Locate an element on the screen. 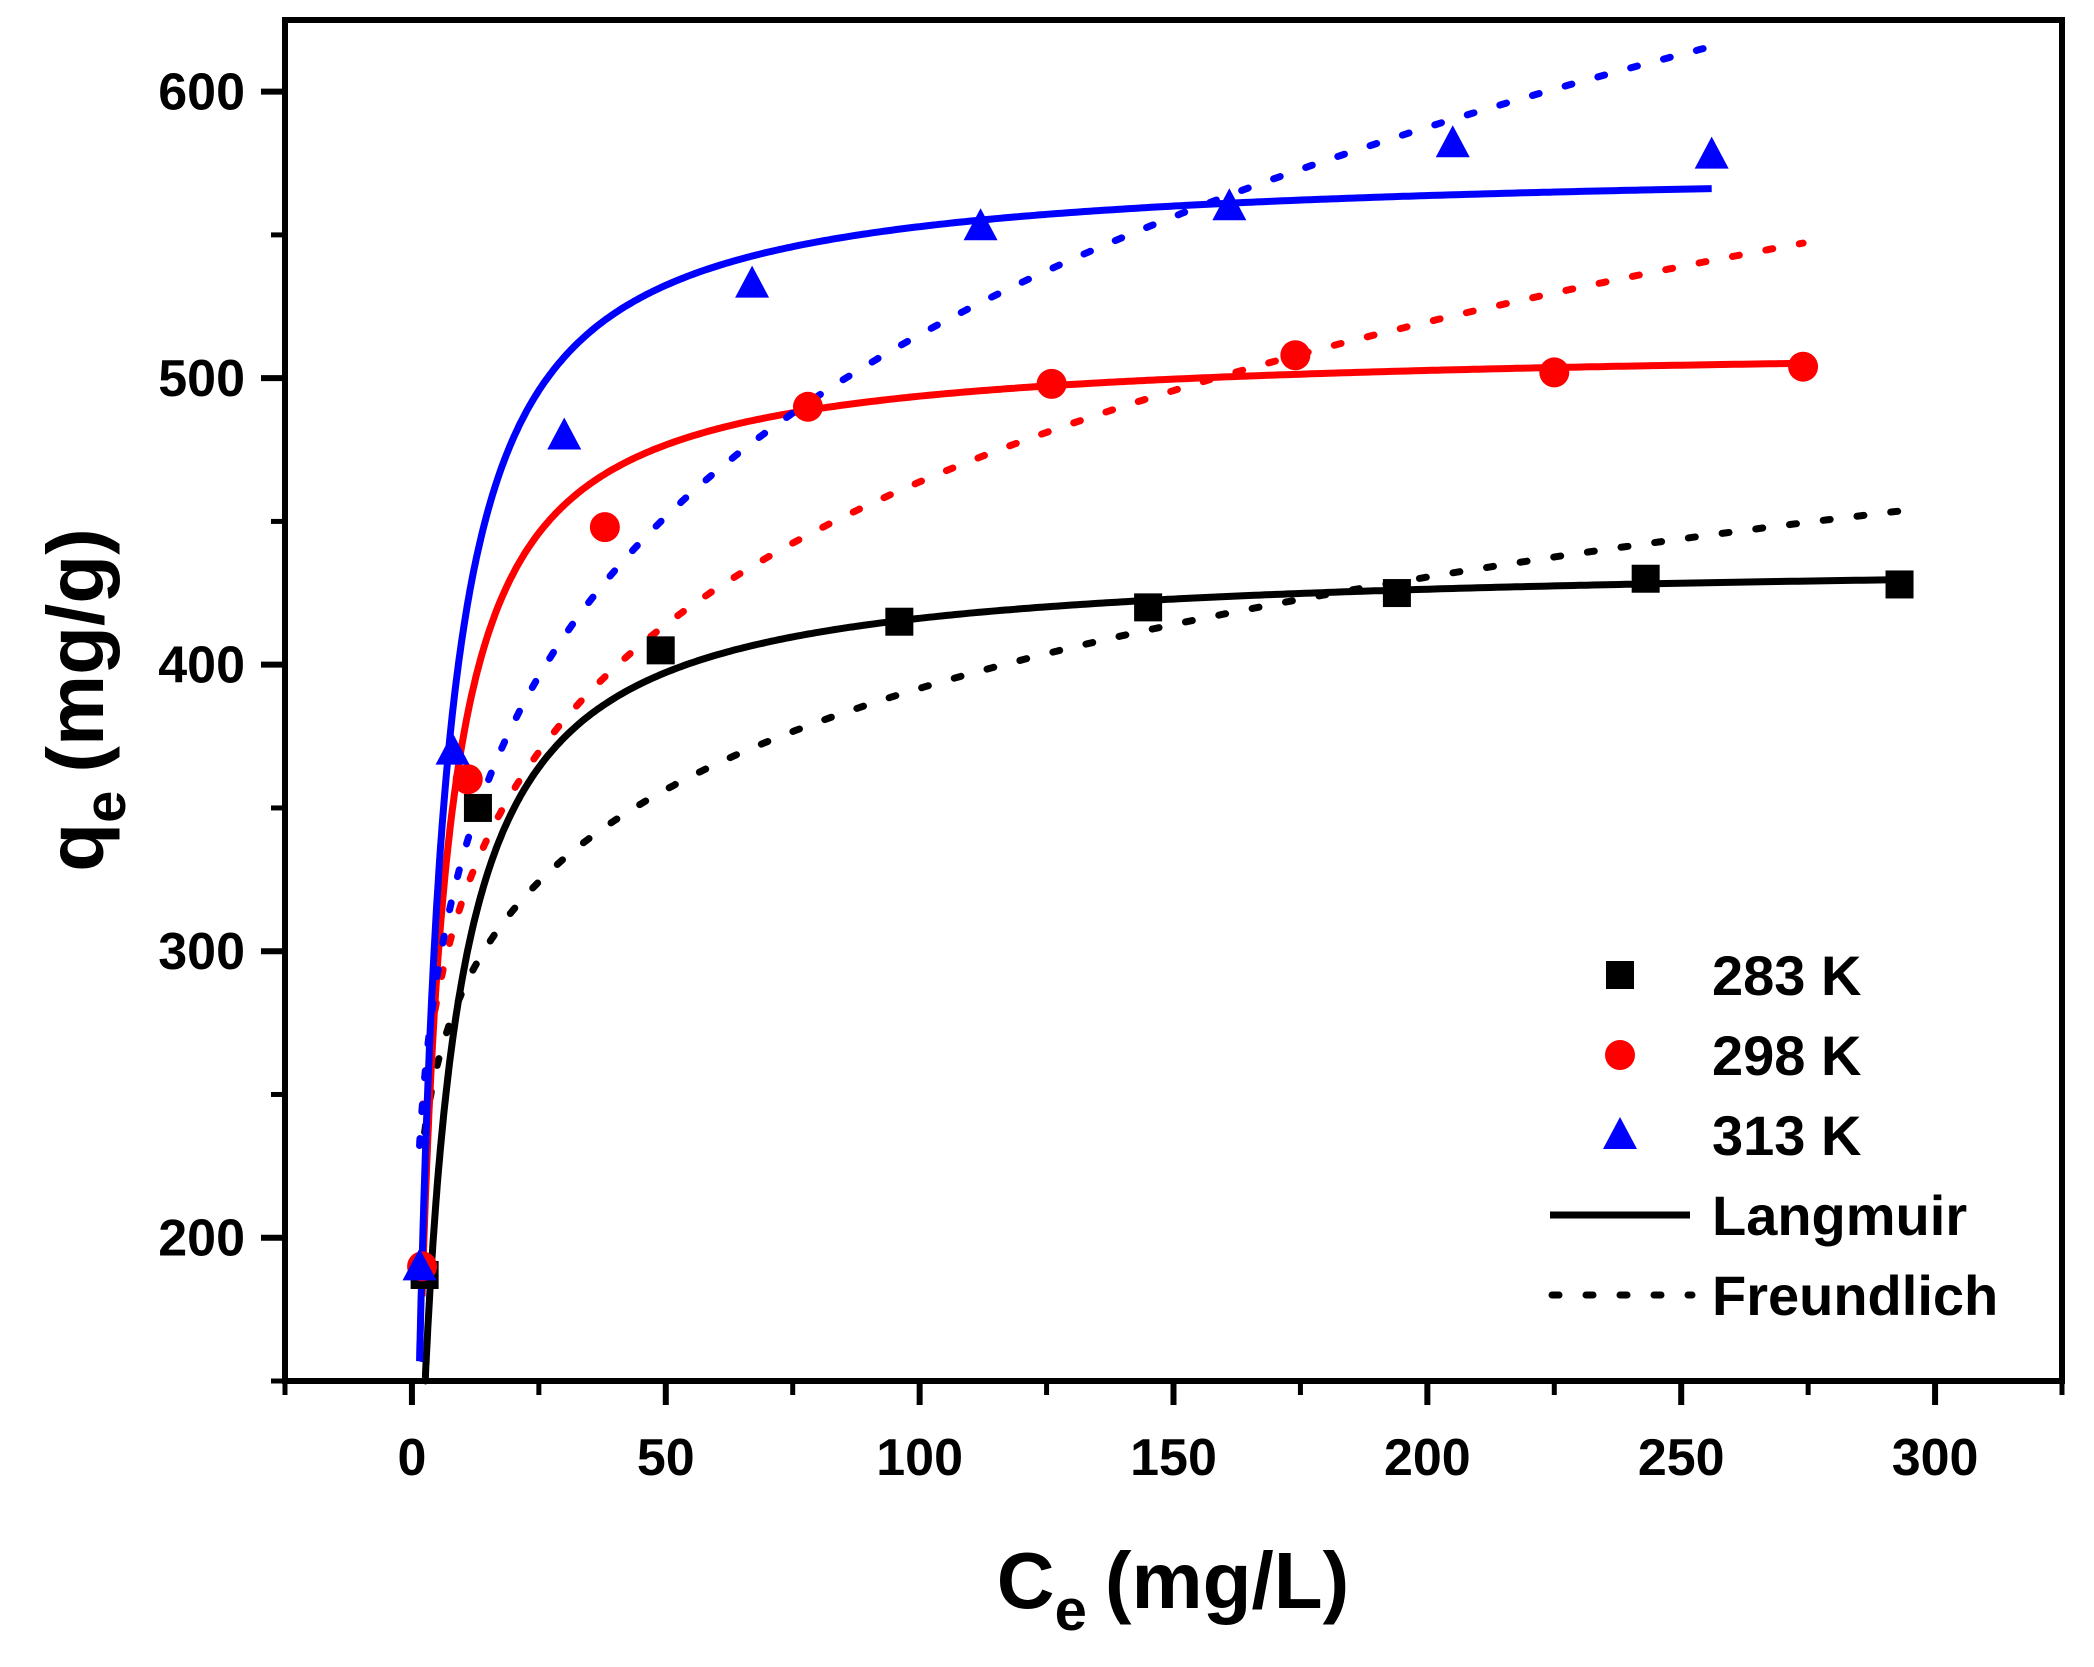 This screenshot has height=1667, width=2094. x-tick-label: 100 is located at coordinates (919, 1458).